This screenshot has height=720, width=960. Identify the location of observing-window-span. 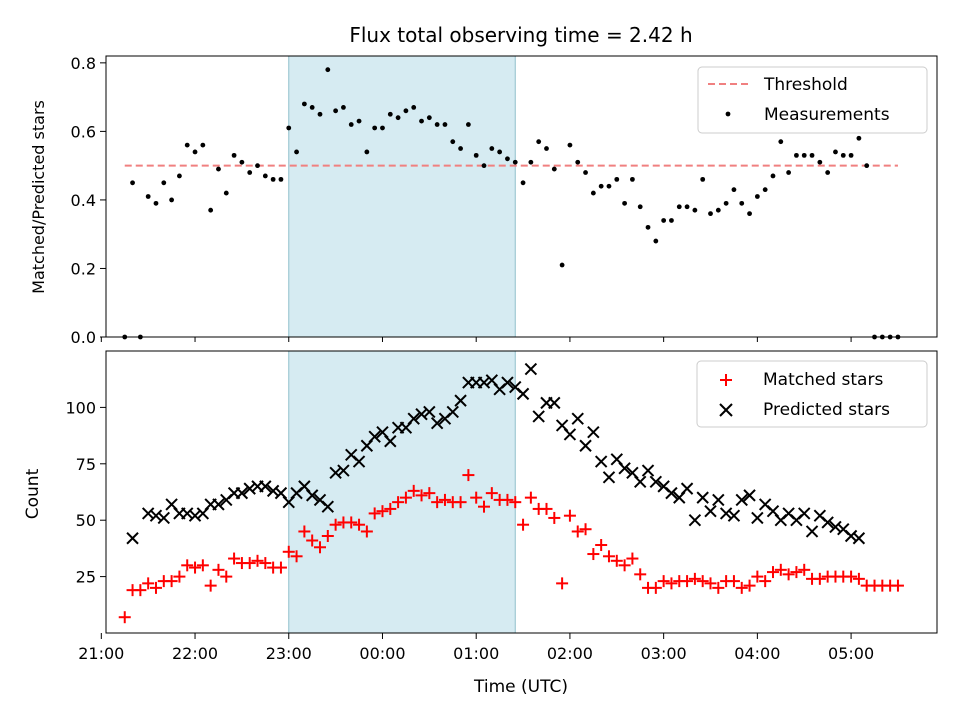
(402, 196).